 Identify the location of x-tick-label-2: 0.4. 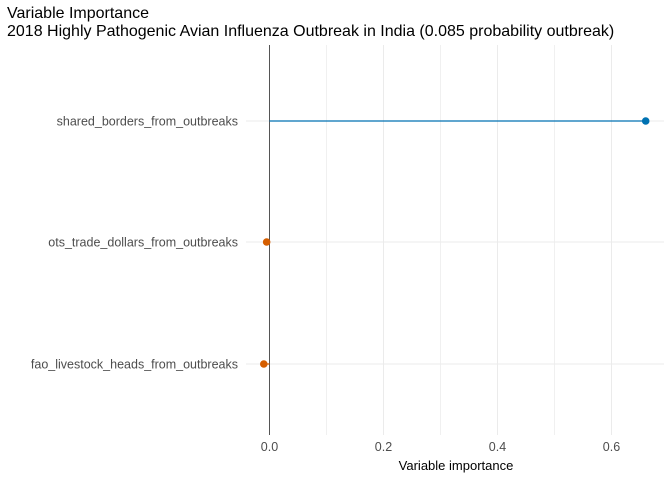
(497, 447).